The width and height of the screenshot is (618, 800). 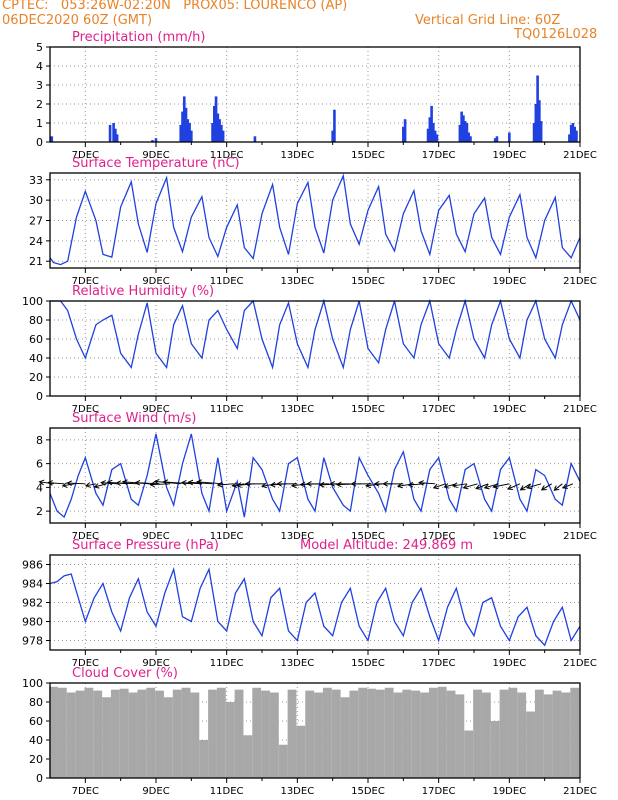 What do you see at coordinates (32, 683) in the screenshot?
I see `panel-6-y-tick-label: 100` at bounding box center [32, 683].